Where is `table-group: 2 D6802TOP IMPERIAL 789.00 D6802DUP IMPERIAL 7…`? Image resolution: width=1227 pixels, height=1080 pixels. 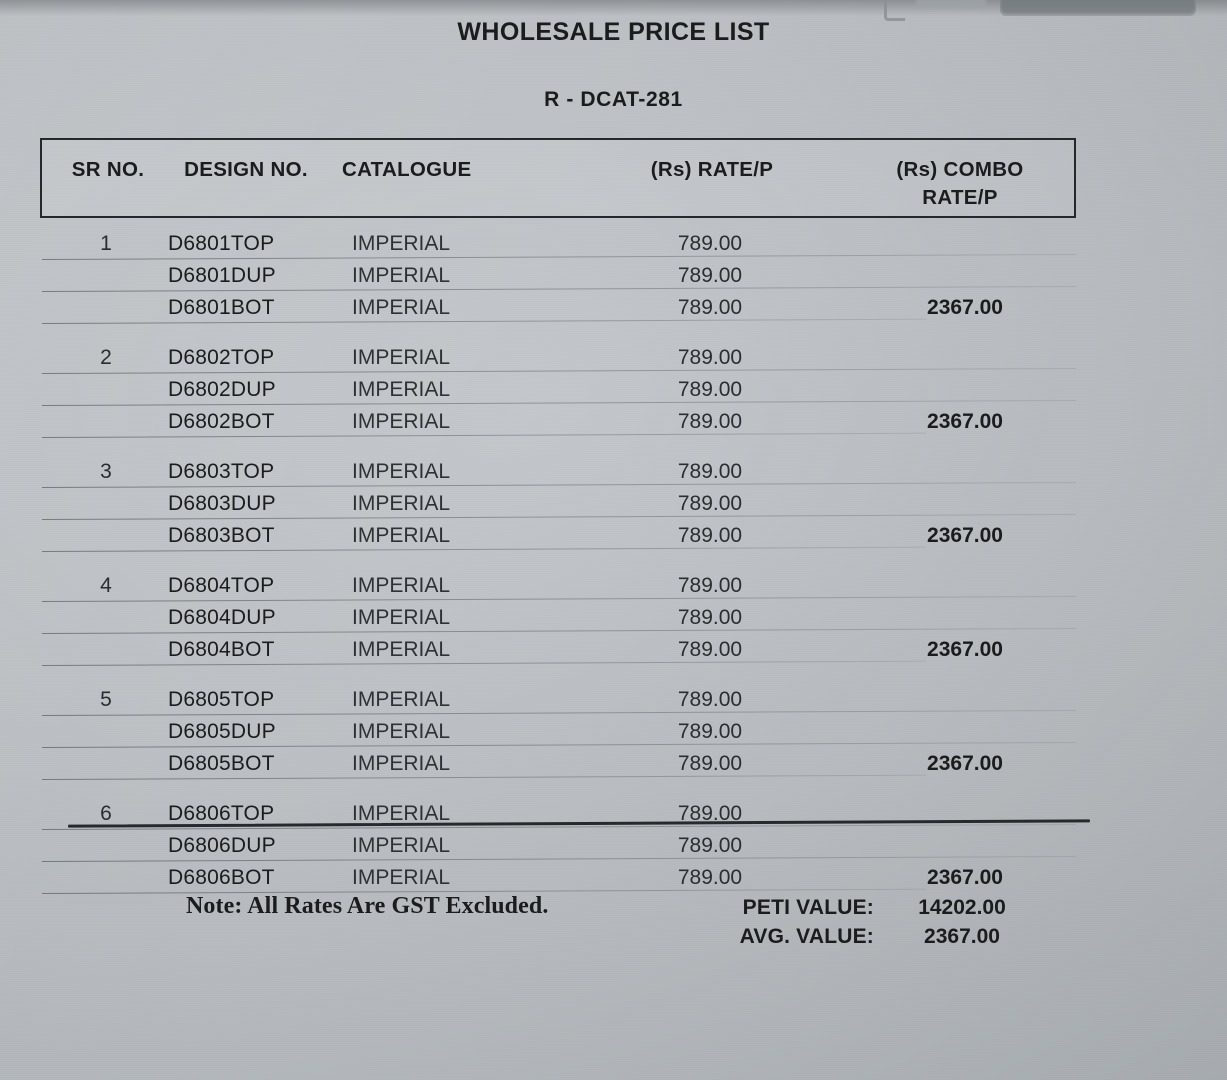 table-group: 2 D6802TOP IMPERIAL 789.00 D6802DUP IMPERIAL 7… is located at coordinates (558, 390).